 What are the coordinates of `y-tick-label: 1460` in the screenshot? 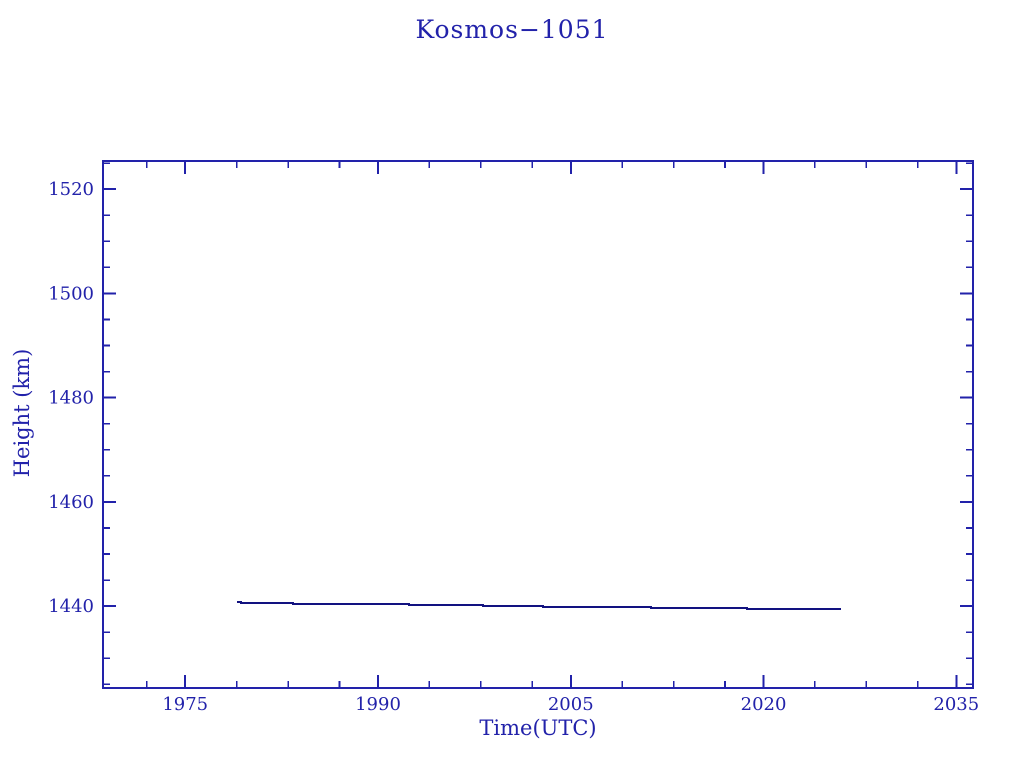 It's located at (71, 502).